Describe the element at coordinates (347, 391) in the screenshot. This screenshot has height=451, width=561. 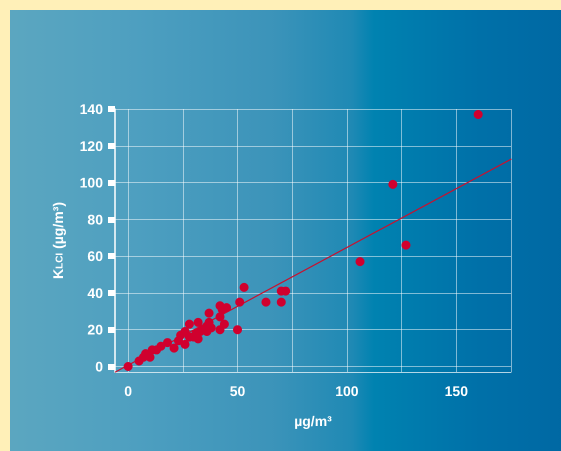
I see `x-tick-label: 100` at that location.